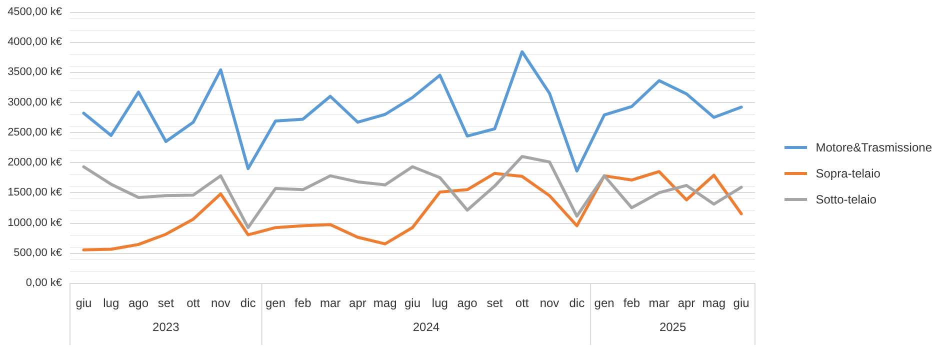  I want to click on y-tick-label: 1500,00 k€, so click(35, 192).